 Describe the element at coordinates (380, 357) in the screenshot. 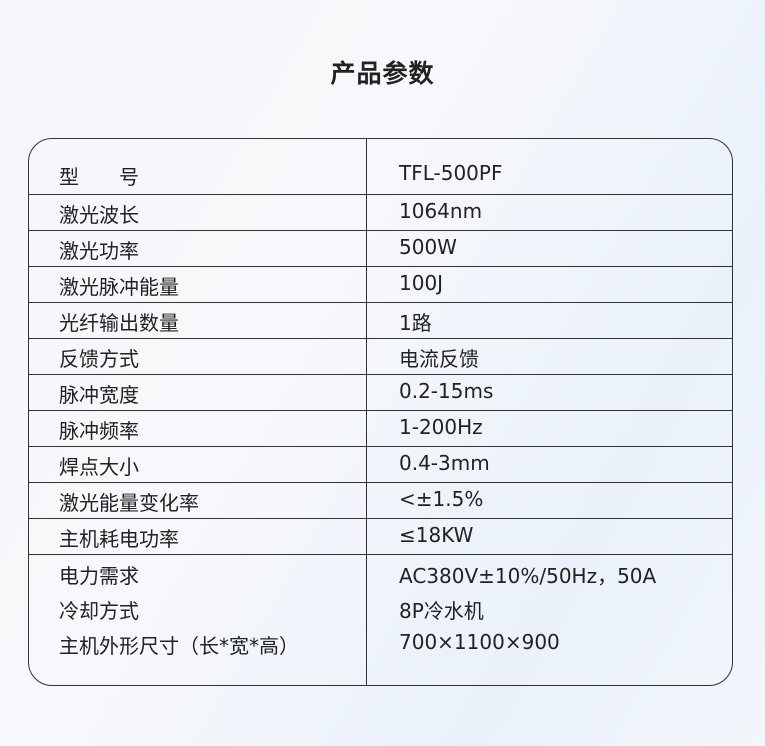

I see `table-row: 反馈方式 电流反馈` at that location.